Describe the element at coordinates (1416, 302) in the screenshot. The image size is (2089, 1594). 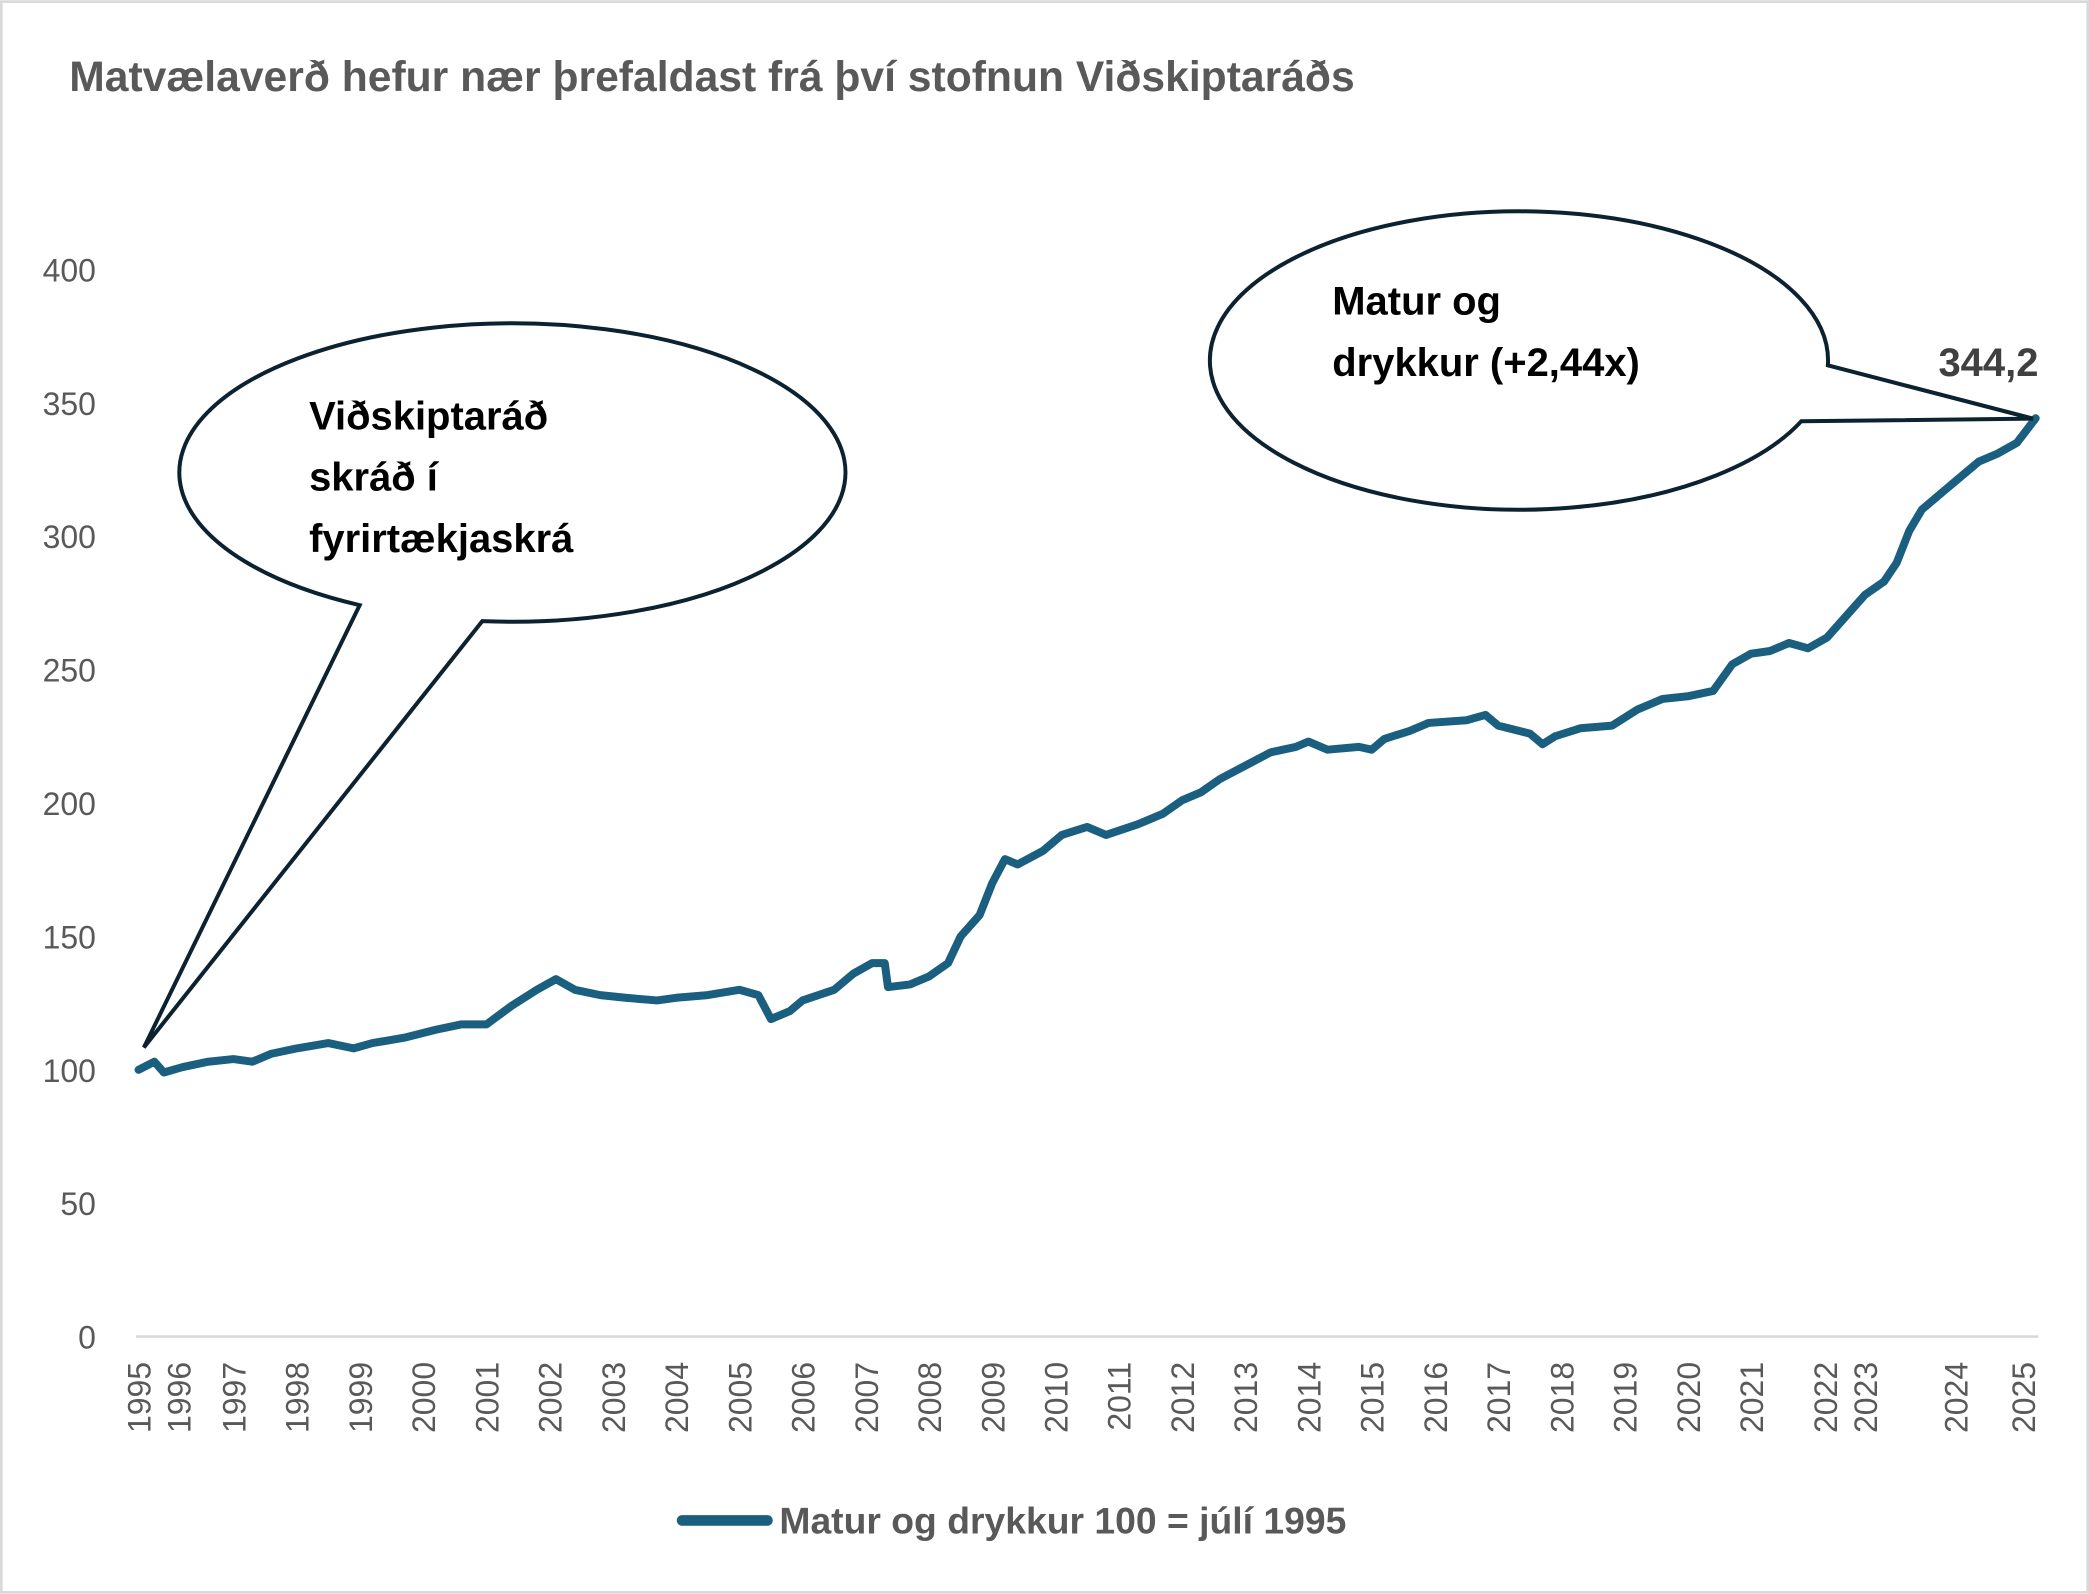
I see `callout-right-line-1: Matur og` at that location.